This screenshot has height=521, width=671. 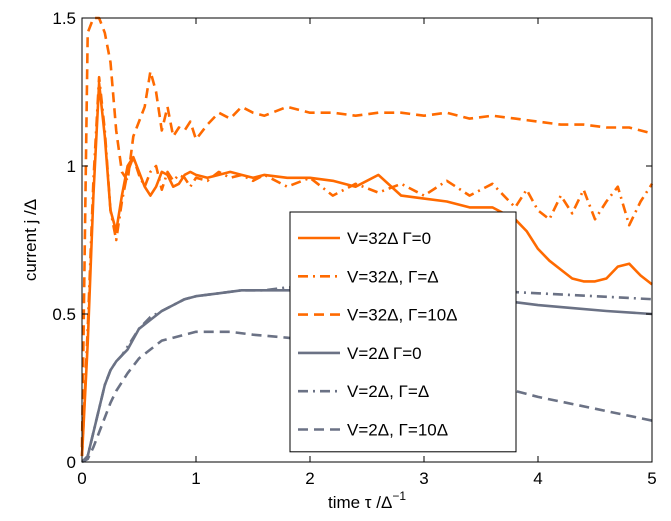 What do you see at coordinates (651, 478) in the screenshot?
I see `x-tick-label: 5` at bounding box center [651, 478].